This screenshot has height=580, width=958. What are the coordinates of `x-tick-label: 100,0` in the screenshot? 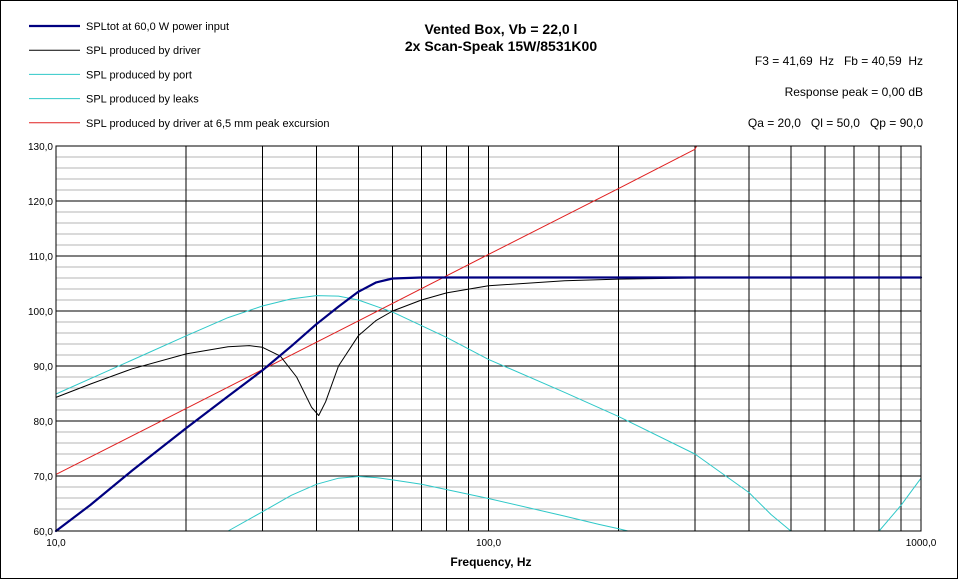 It's located at (488, 543).